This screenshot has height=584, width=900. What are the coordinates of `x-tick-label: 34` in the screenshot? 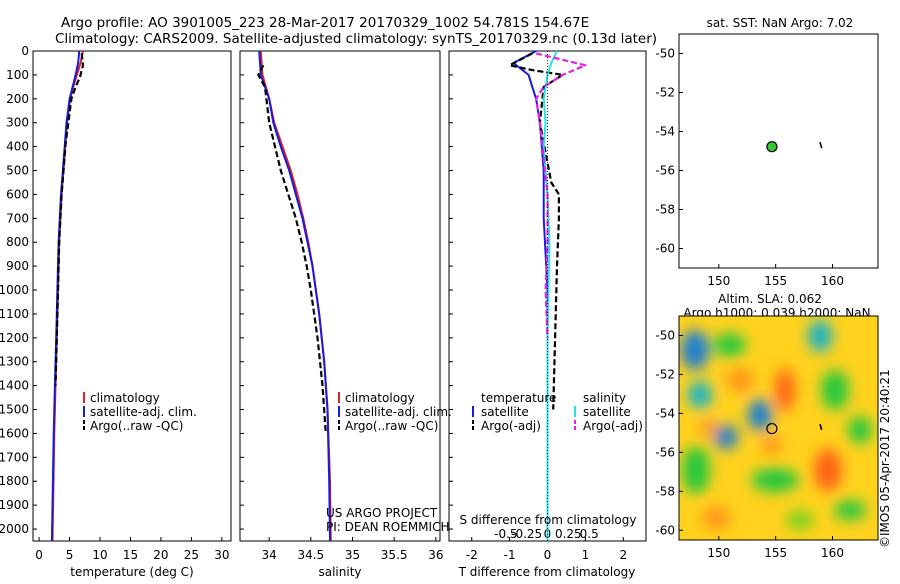 It's located at (269, 555).